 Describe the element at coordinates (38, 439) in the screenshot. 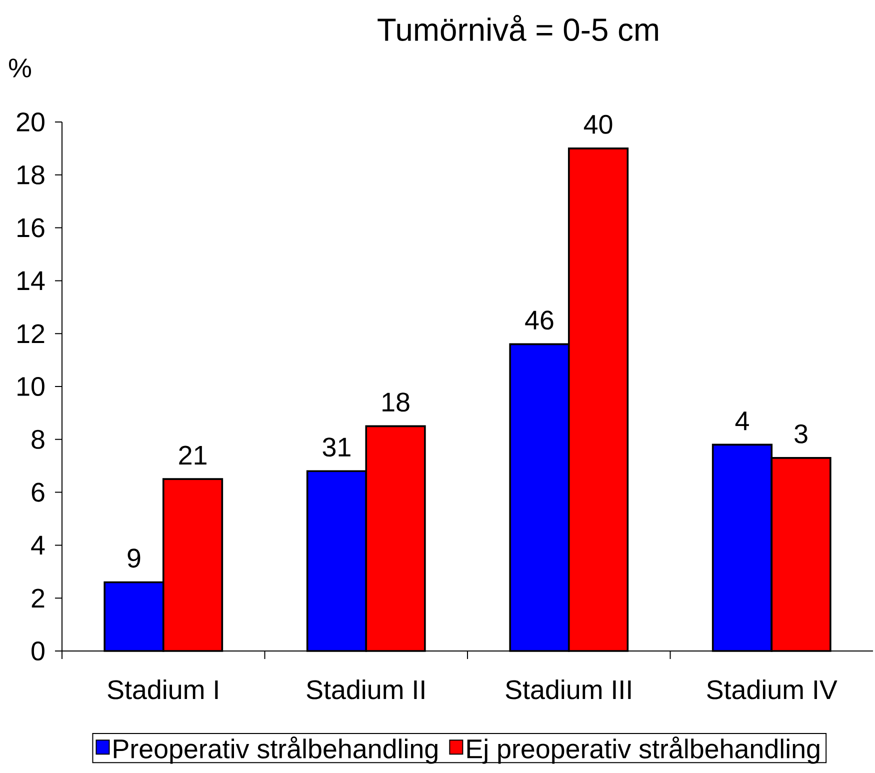

I see `y-tick-label: 8` at that location.